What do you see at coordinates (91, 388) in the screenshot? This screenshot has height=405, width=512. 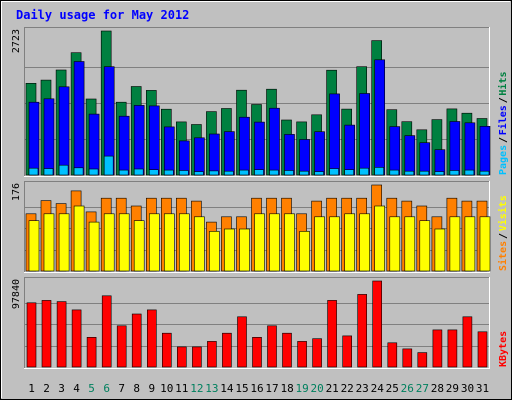 I see `x-tick-label-day-5: 5` at bounding box center [91, 388].